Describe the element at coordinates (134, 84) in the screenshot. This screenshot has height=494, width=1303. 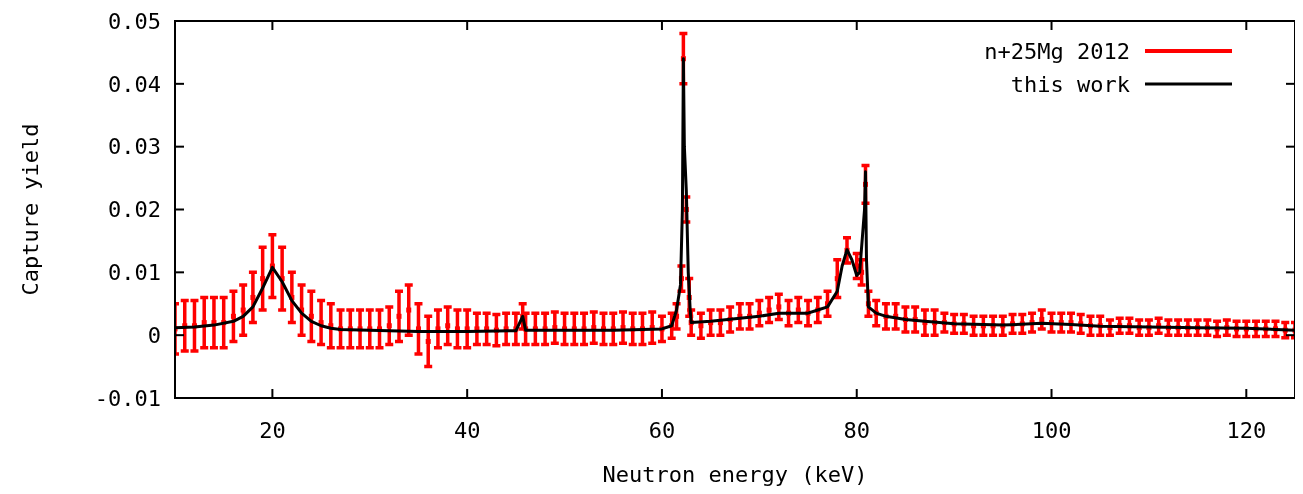
I see `y-tick-label: 0.04` at that location.